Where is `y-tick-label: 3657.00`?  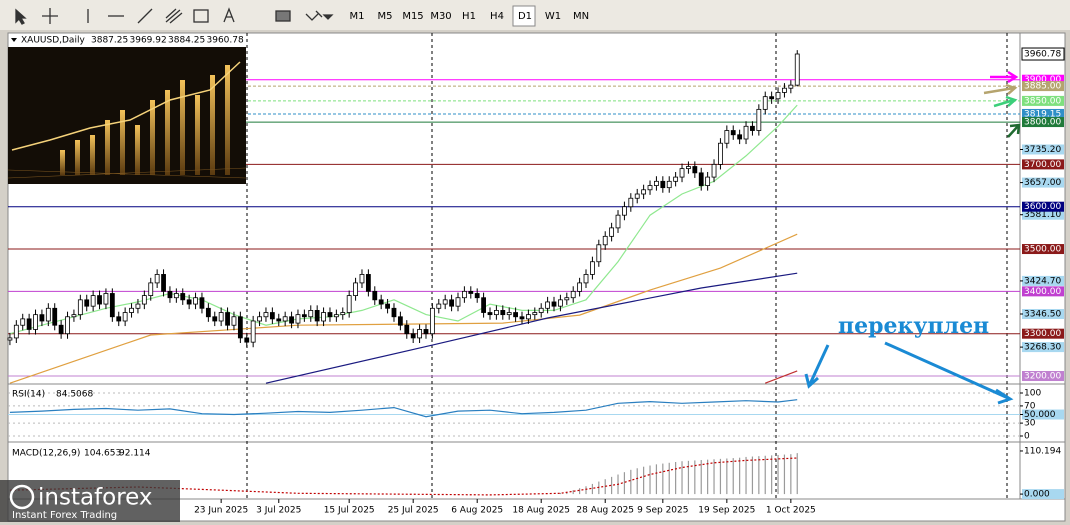 y-tick-label: 3657.00 is located at coordinates (1042, 183).